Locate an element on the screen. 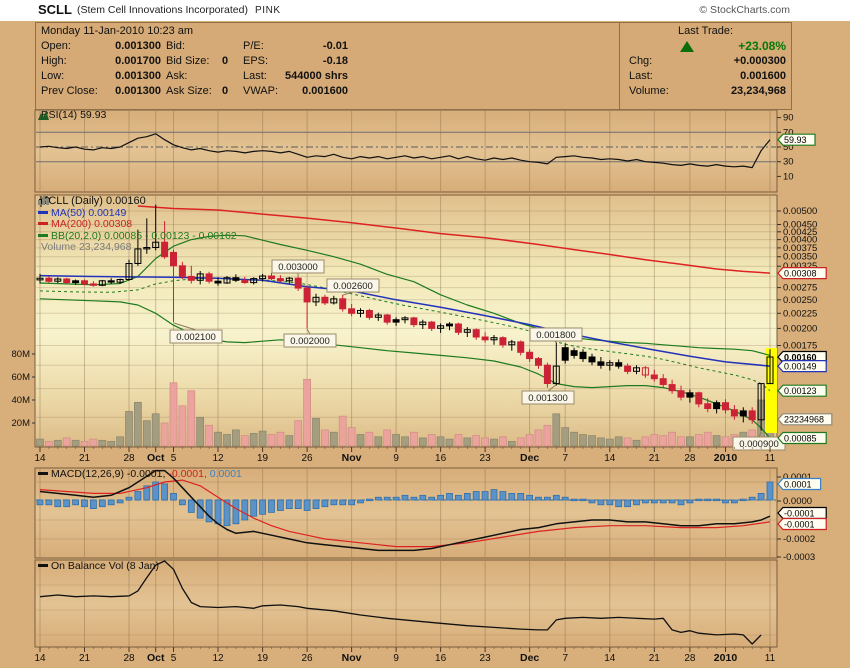 Image resolution: width=850 pixels, height=668 pixels. quote-value-low: 0.001300 is located at coordinates (138, 76).